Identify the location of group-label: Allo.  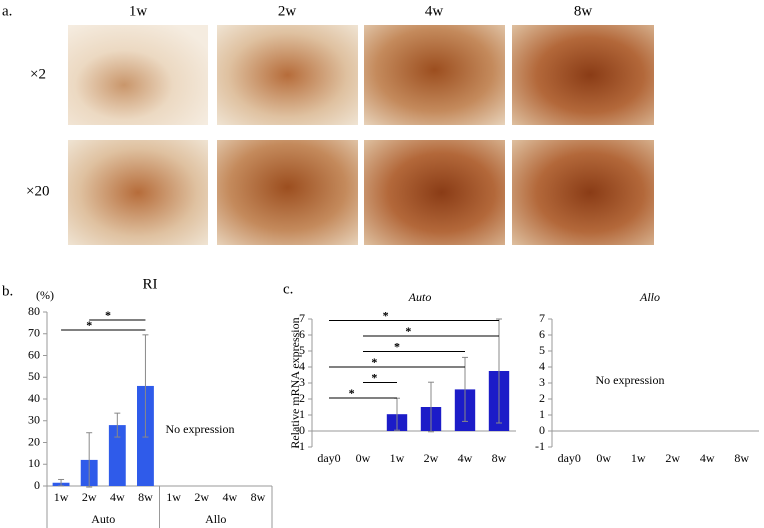
(215, 519).